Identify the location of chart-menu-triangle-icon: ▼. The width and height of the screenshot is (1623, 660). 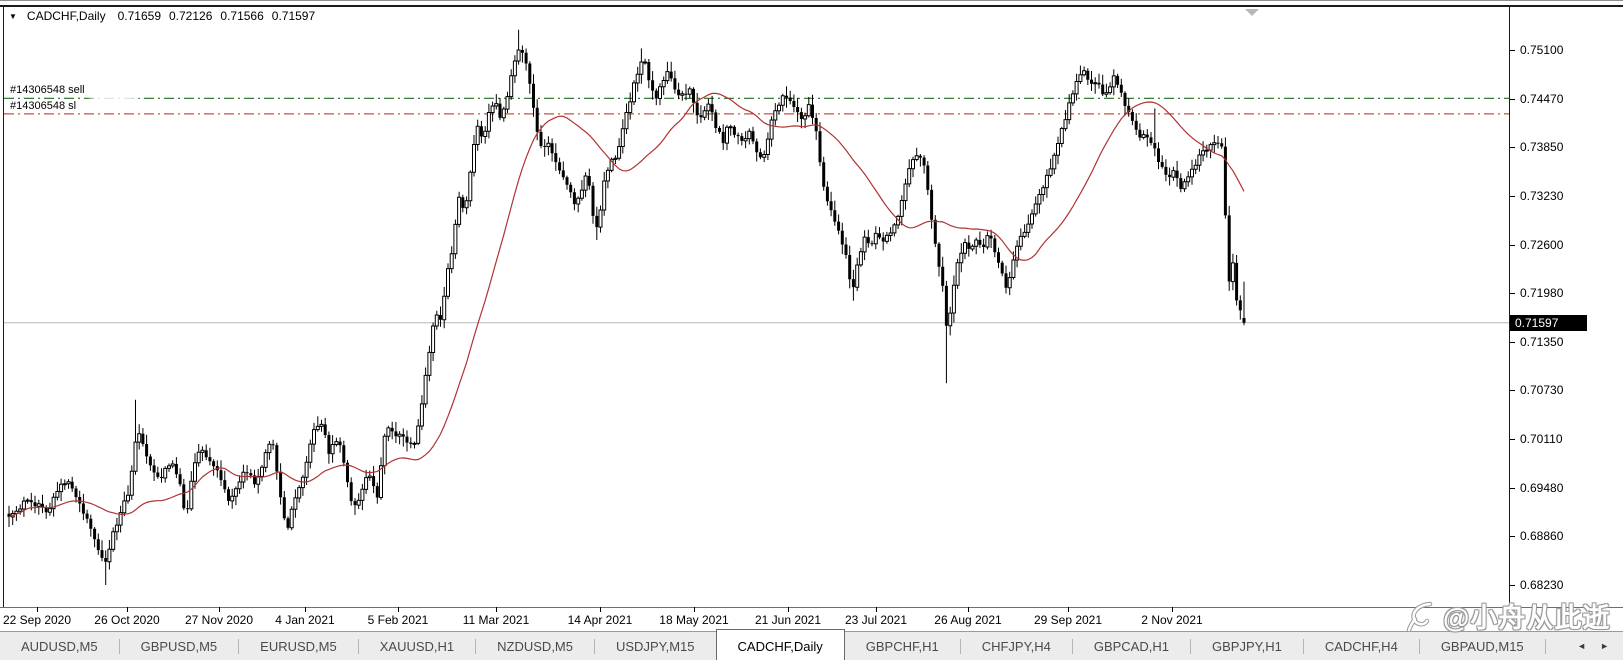
(13, 16).